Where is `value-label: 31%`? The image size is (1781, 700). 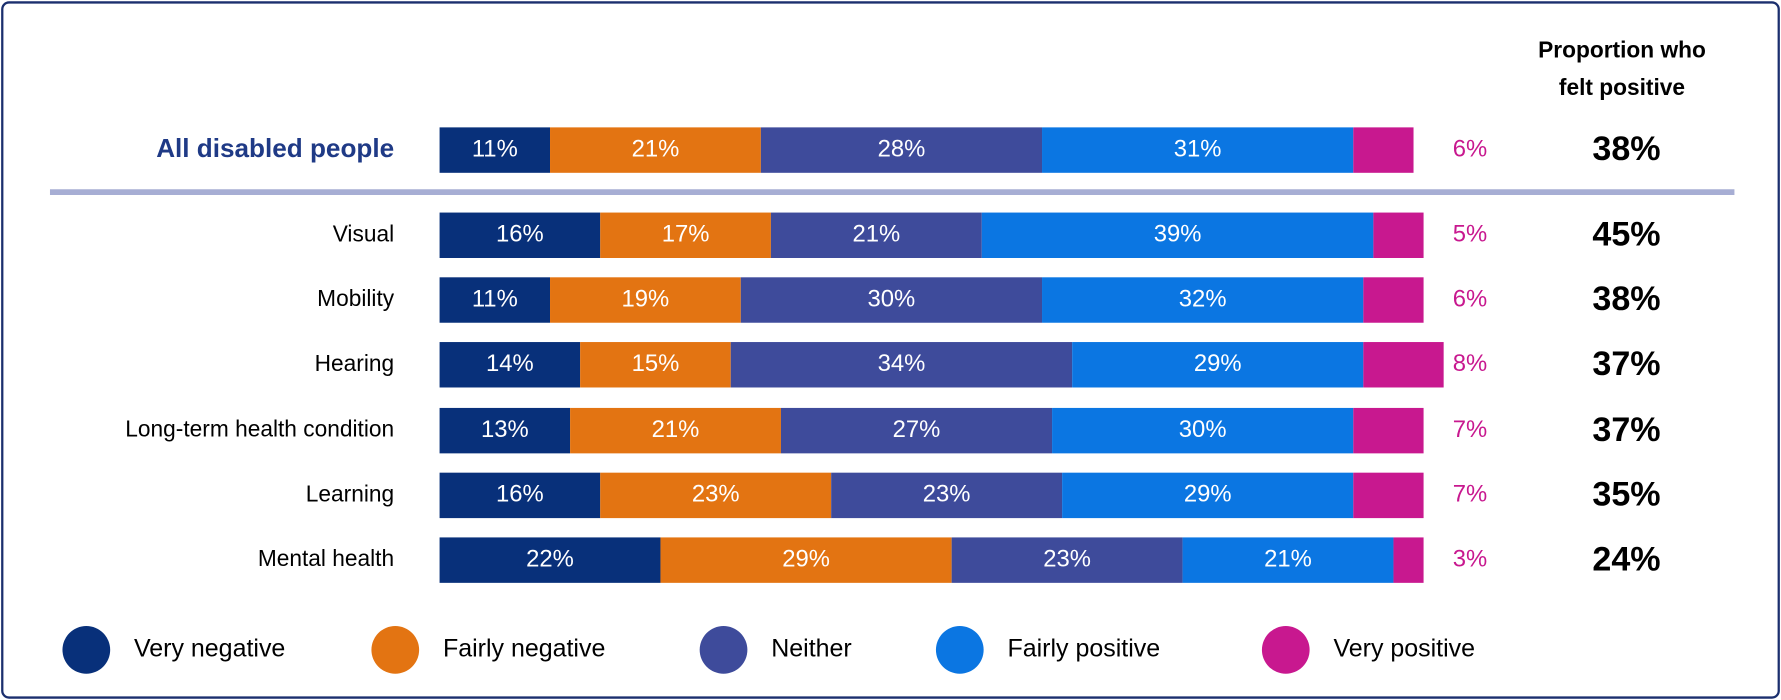
value-label: 31% is located at coordinates (1198, 148).